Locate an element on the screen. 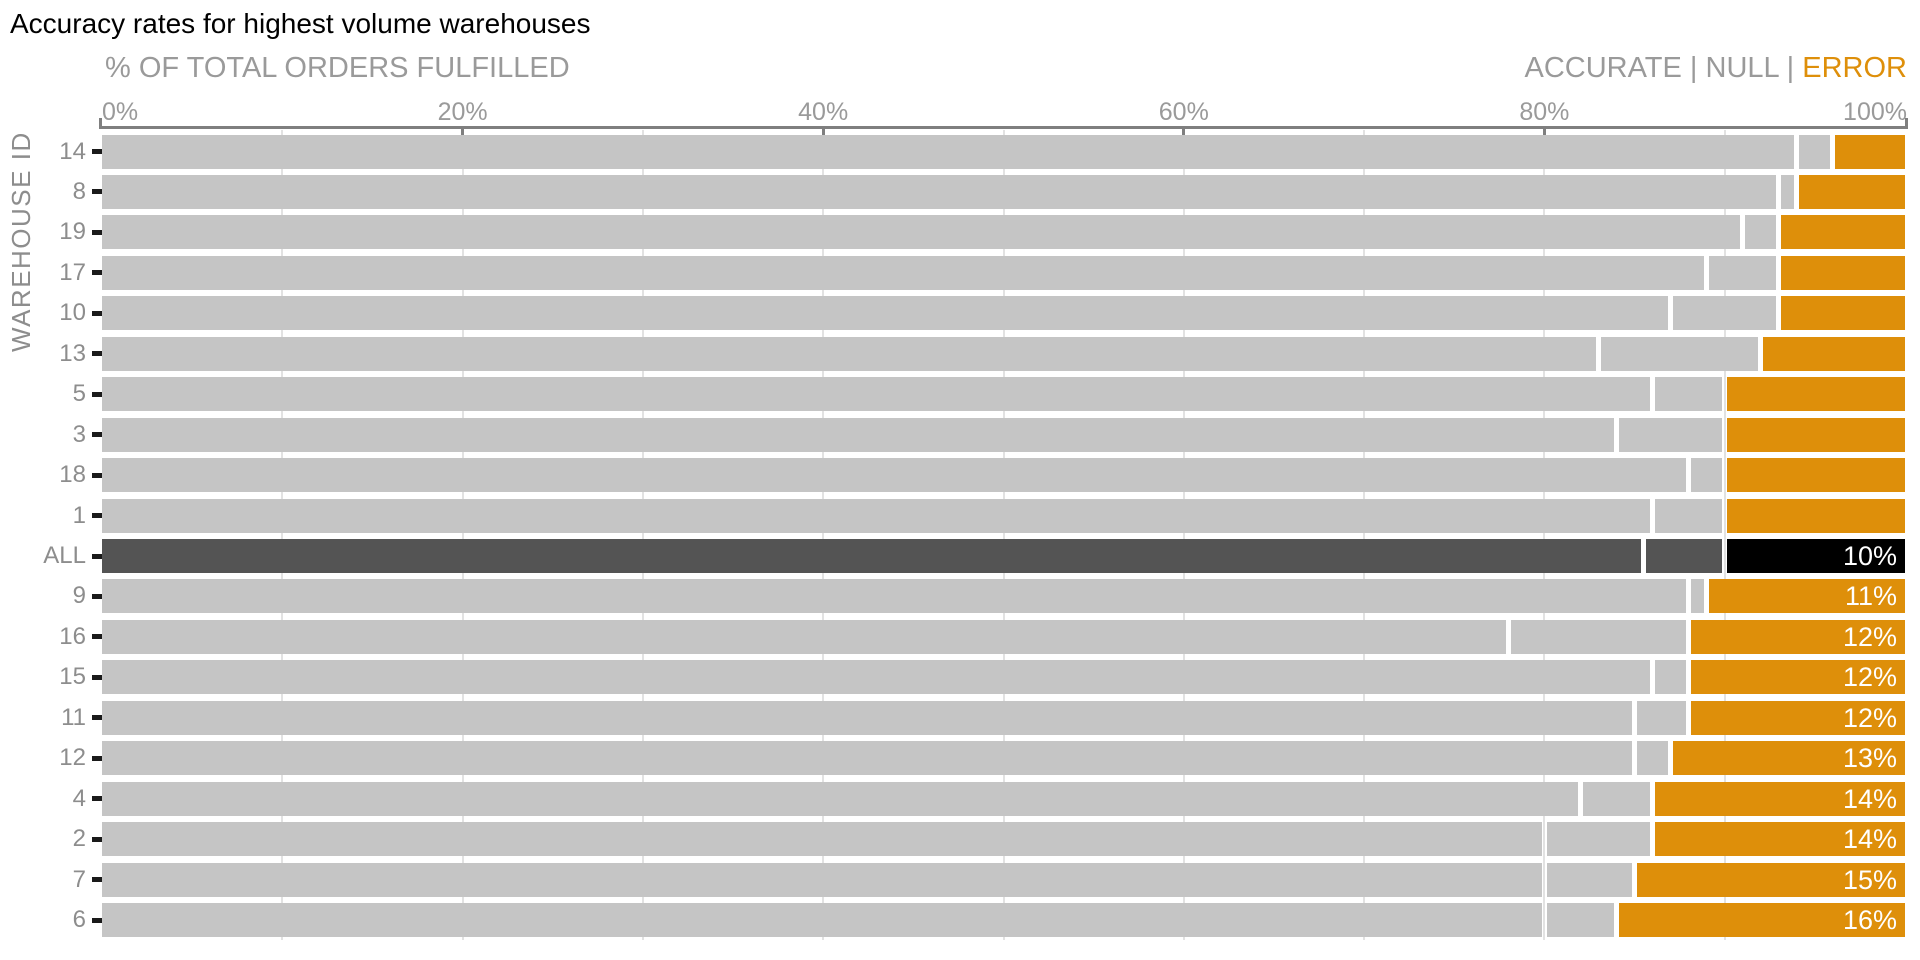 This screenshot has height=960, width=1920. row-label-4: 4 is located at coordinates (79, 798).